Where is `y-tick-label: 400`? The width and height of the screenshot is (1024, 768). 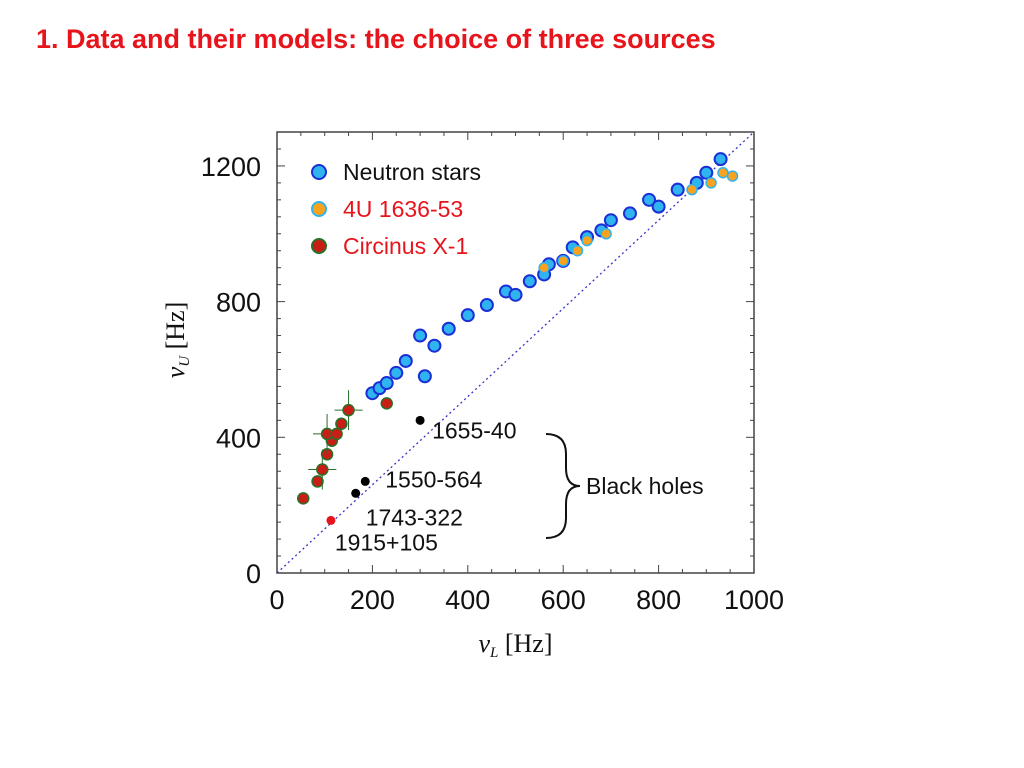
y-tick-label: 400 is located at coordinates (238, 438).